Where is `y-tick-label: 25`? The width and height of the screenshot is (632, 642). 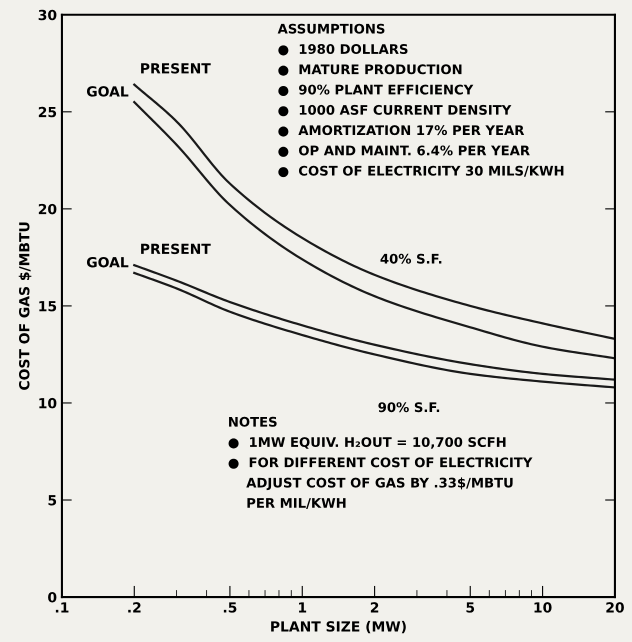 y-tick-label: 25 is located at coordinates (47, 112).